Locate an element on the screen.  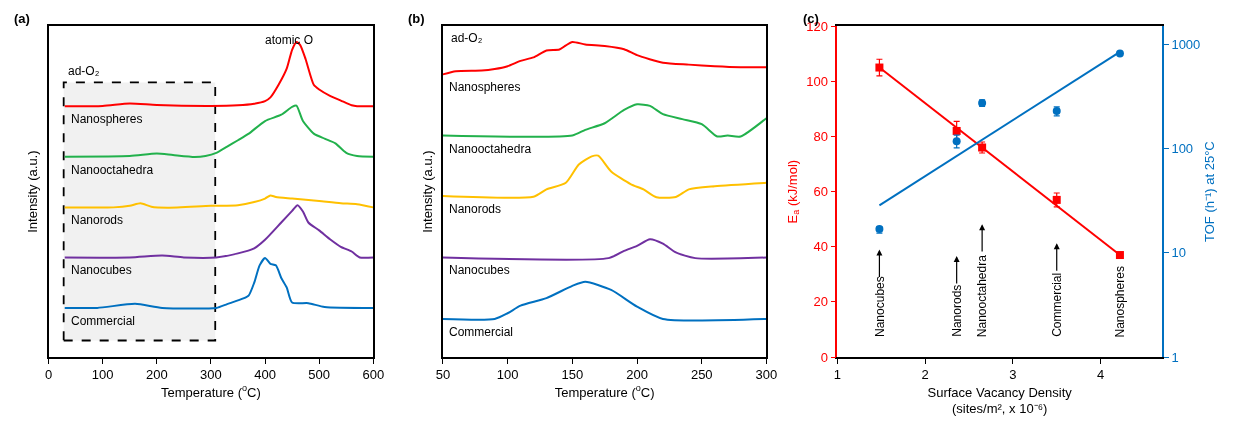
y2-axis-title: TOF (h⁻¹) at 25°C is located at coordinates (1210, 191).